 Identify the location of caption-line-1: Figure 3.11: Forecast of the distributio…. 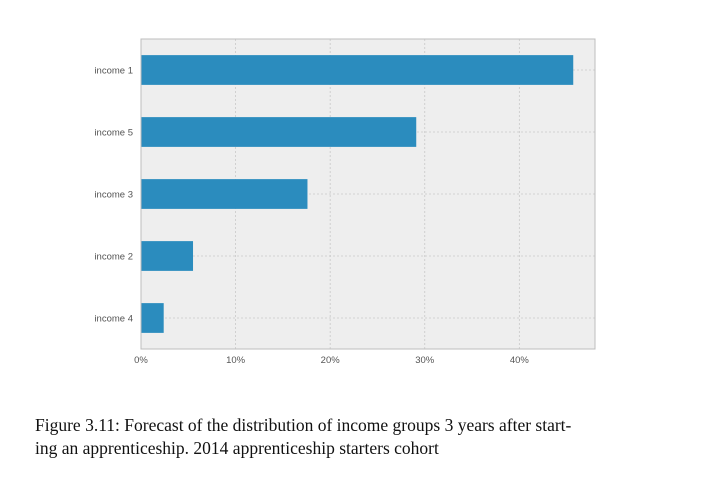
(303, 425).